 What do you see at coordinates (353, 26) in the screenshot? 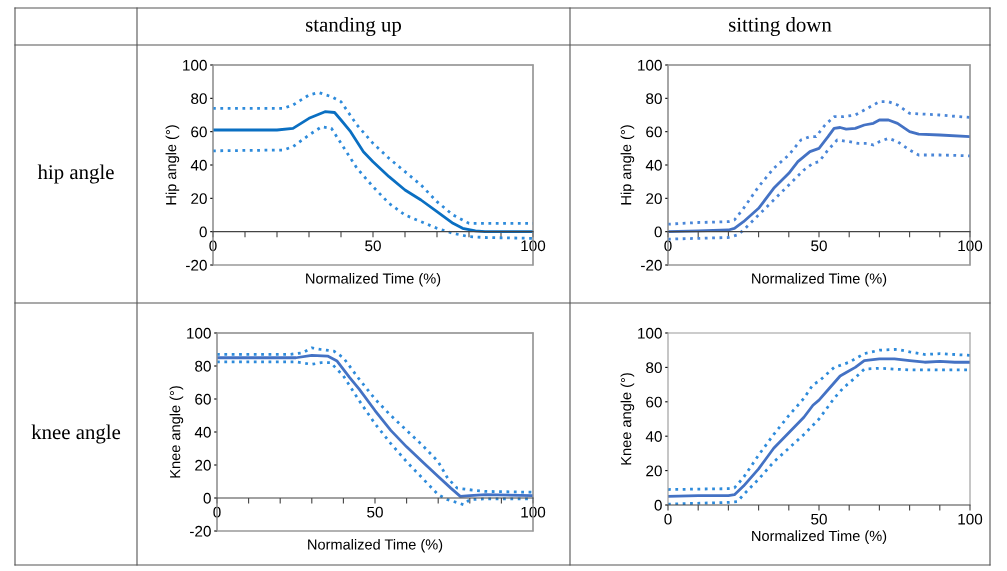
I see `text: standing up` at bounding box center [353, 26].